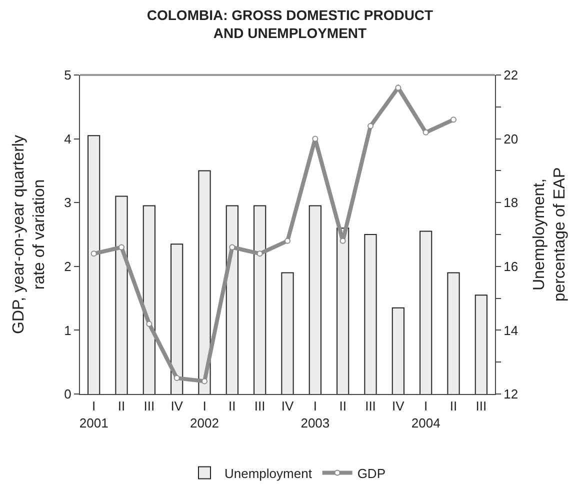 This screenshot has height=500, width=580. What do you see at coordinates (511, 266) in the screenshot?
I see `y2-tick-label: 16` at bounding box center [511, 266].